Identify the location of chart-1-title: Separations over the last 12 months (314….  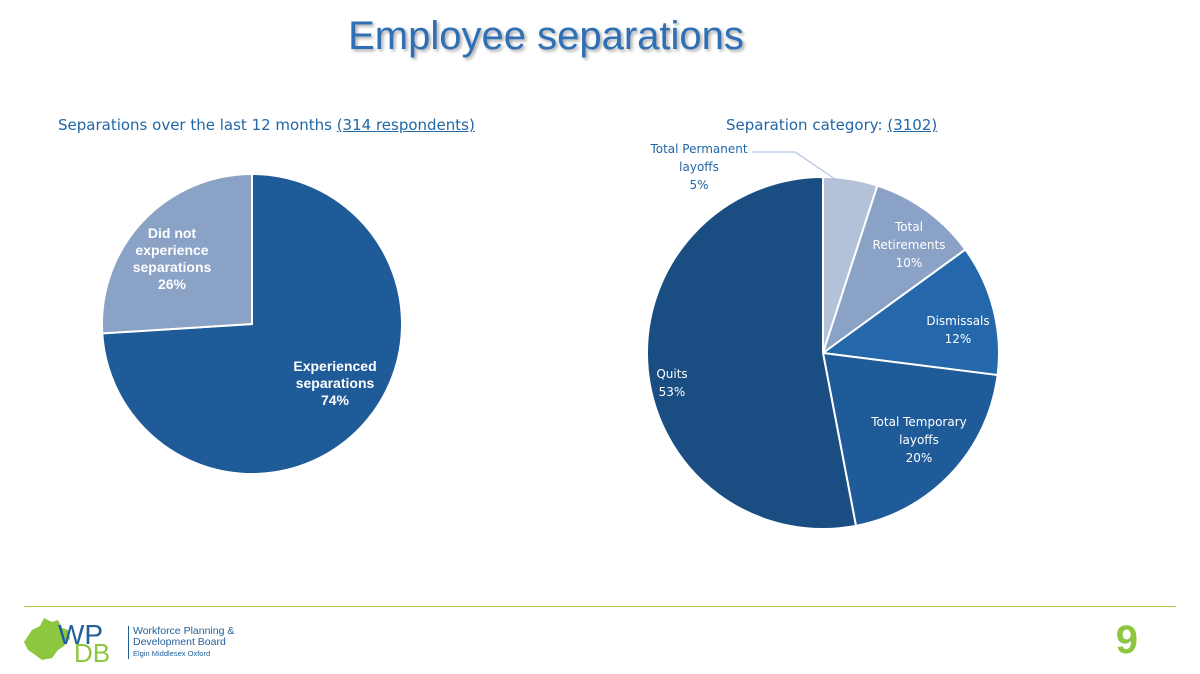
(266, 125).